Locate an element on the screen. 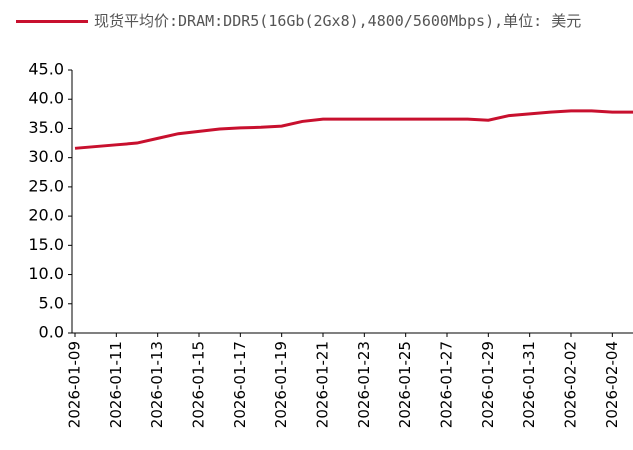  legend-swatch is located at coordinates (52, 21).